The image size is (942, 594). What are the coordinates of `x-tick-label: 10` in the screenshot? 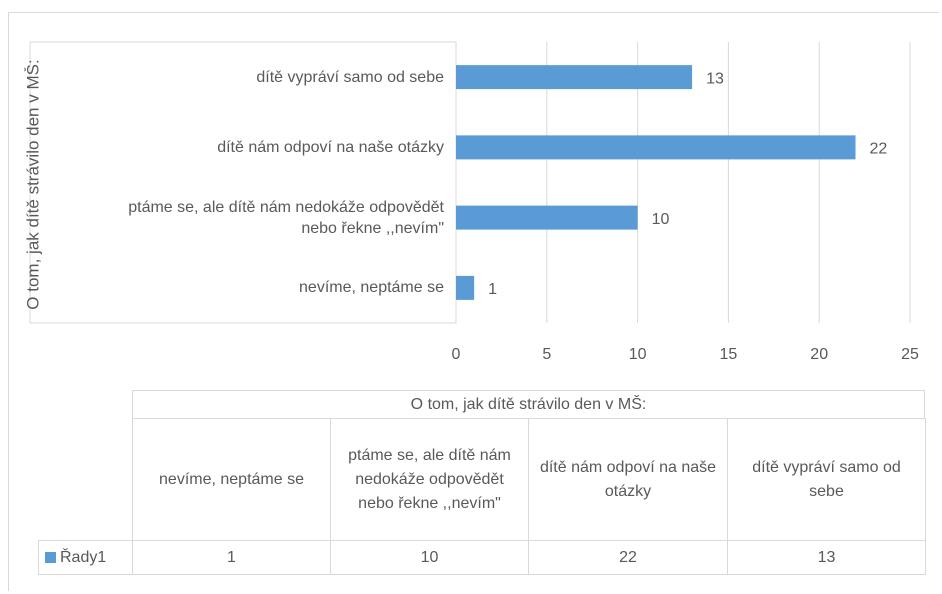 It's located at (638, 354).